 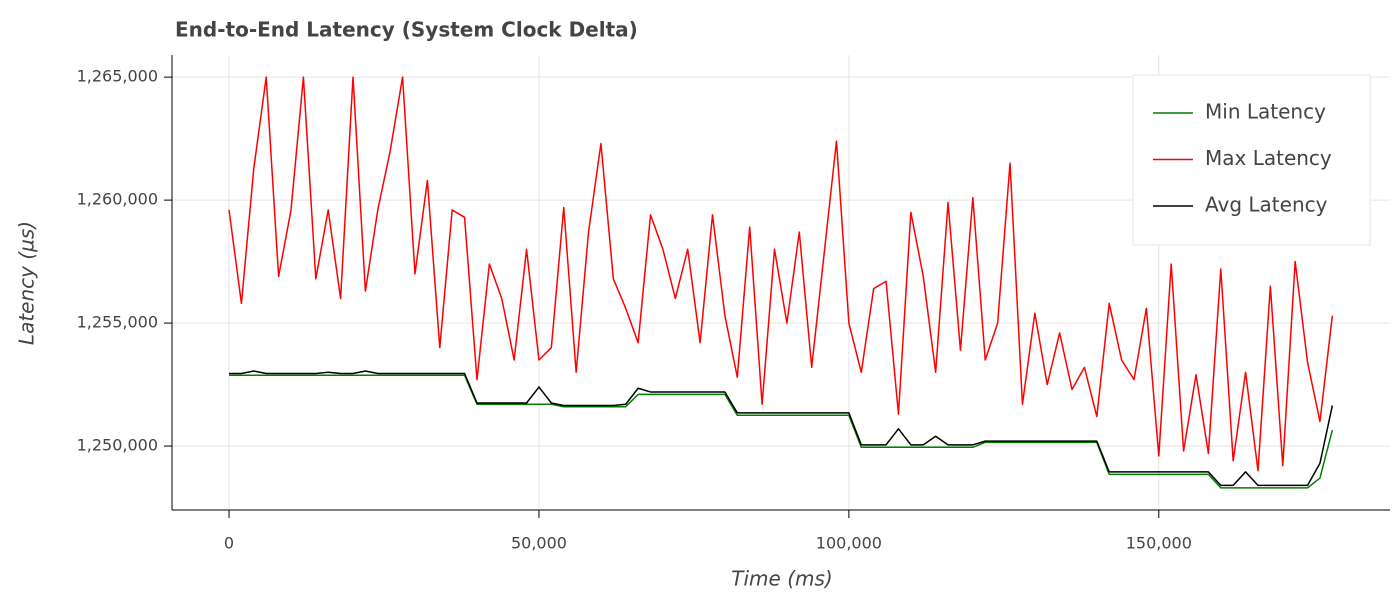 I want to click on y-tick-label: 1,260,000, so click(x=117, y=199).